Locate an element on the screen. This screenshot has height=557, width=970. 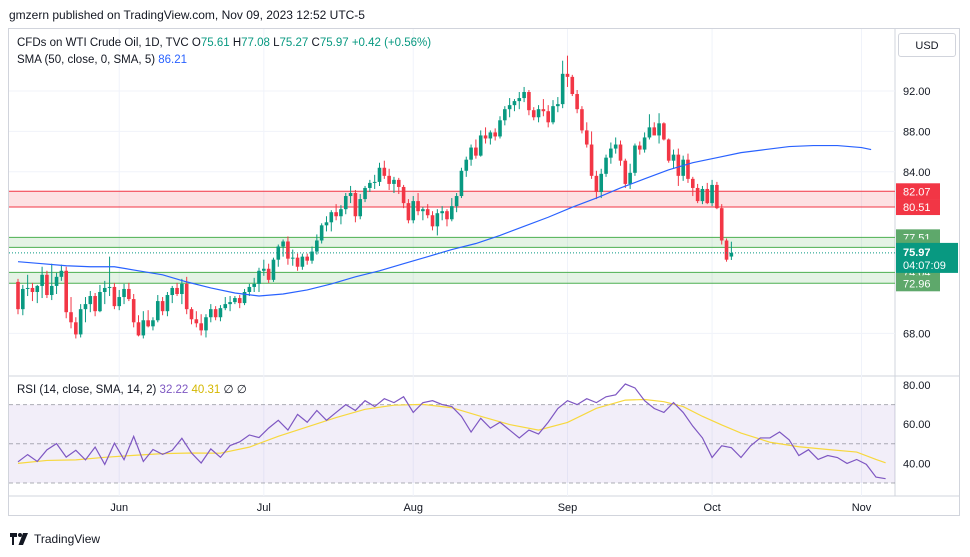
tradingview-brand: TradingView is located at coordinates (67, 539).